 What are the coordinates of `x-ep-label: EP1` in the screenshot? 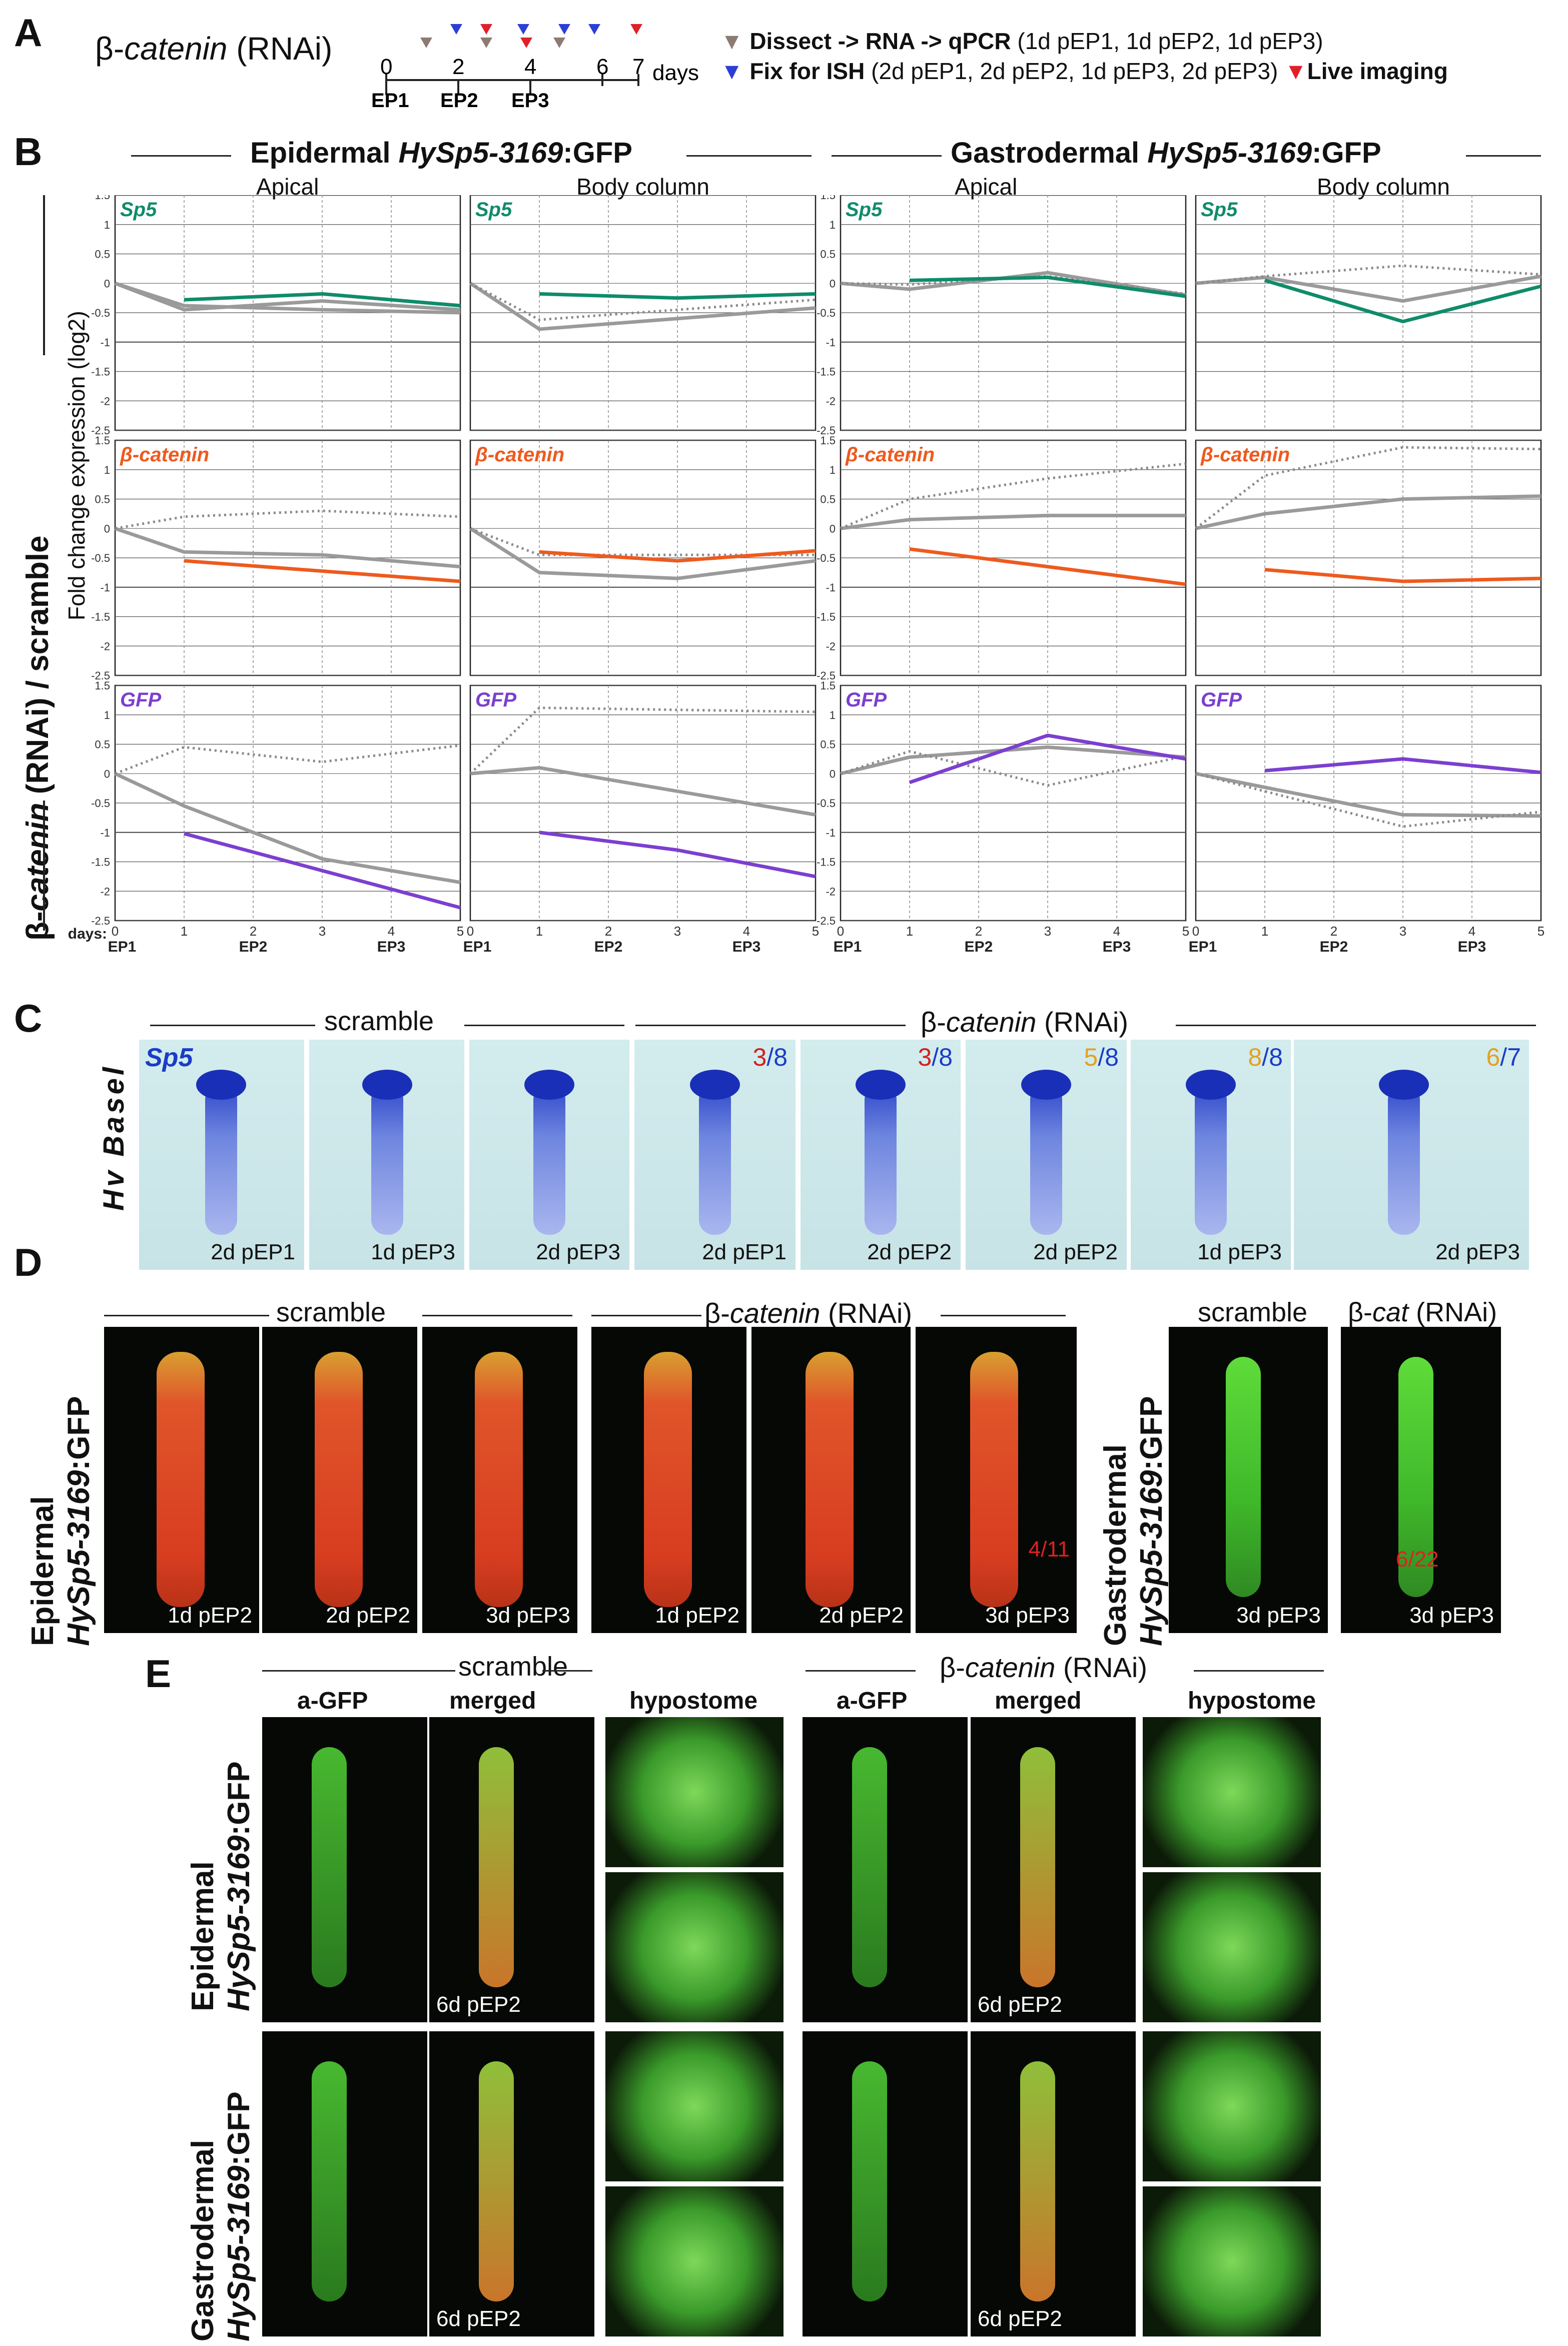 It's located at (122, 947).